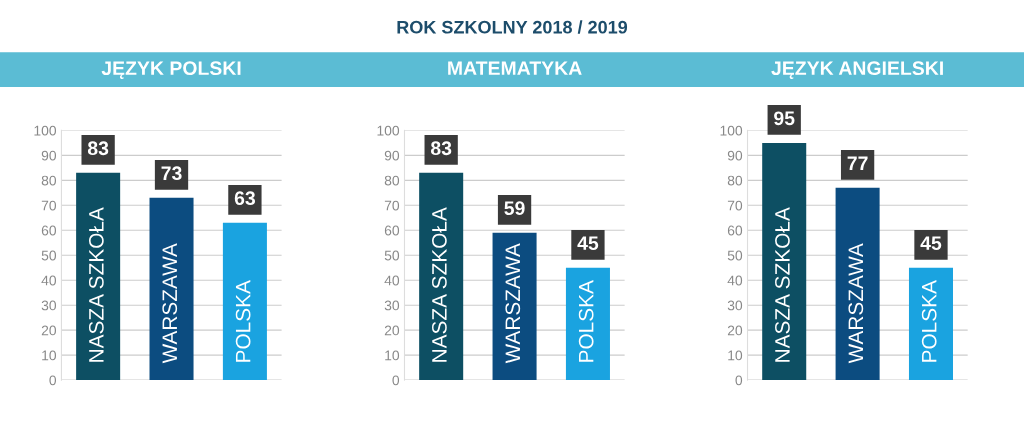 This screenshot has width=1024, height=442. What do you see at coordinates (784, 118) in the screenshot?
I see `data-label: 95` at bounding box center [784, 118].